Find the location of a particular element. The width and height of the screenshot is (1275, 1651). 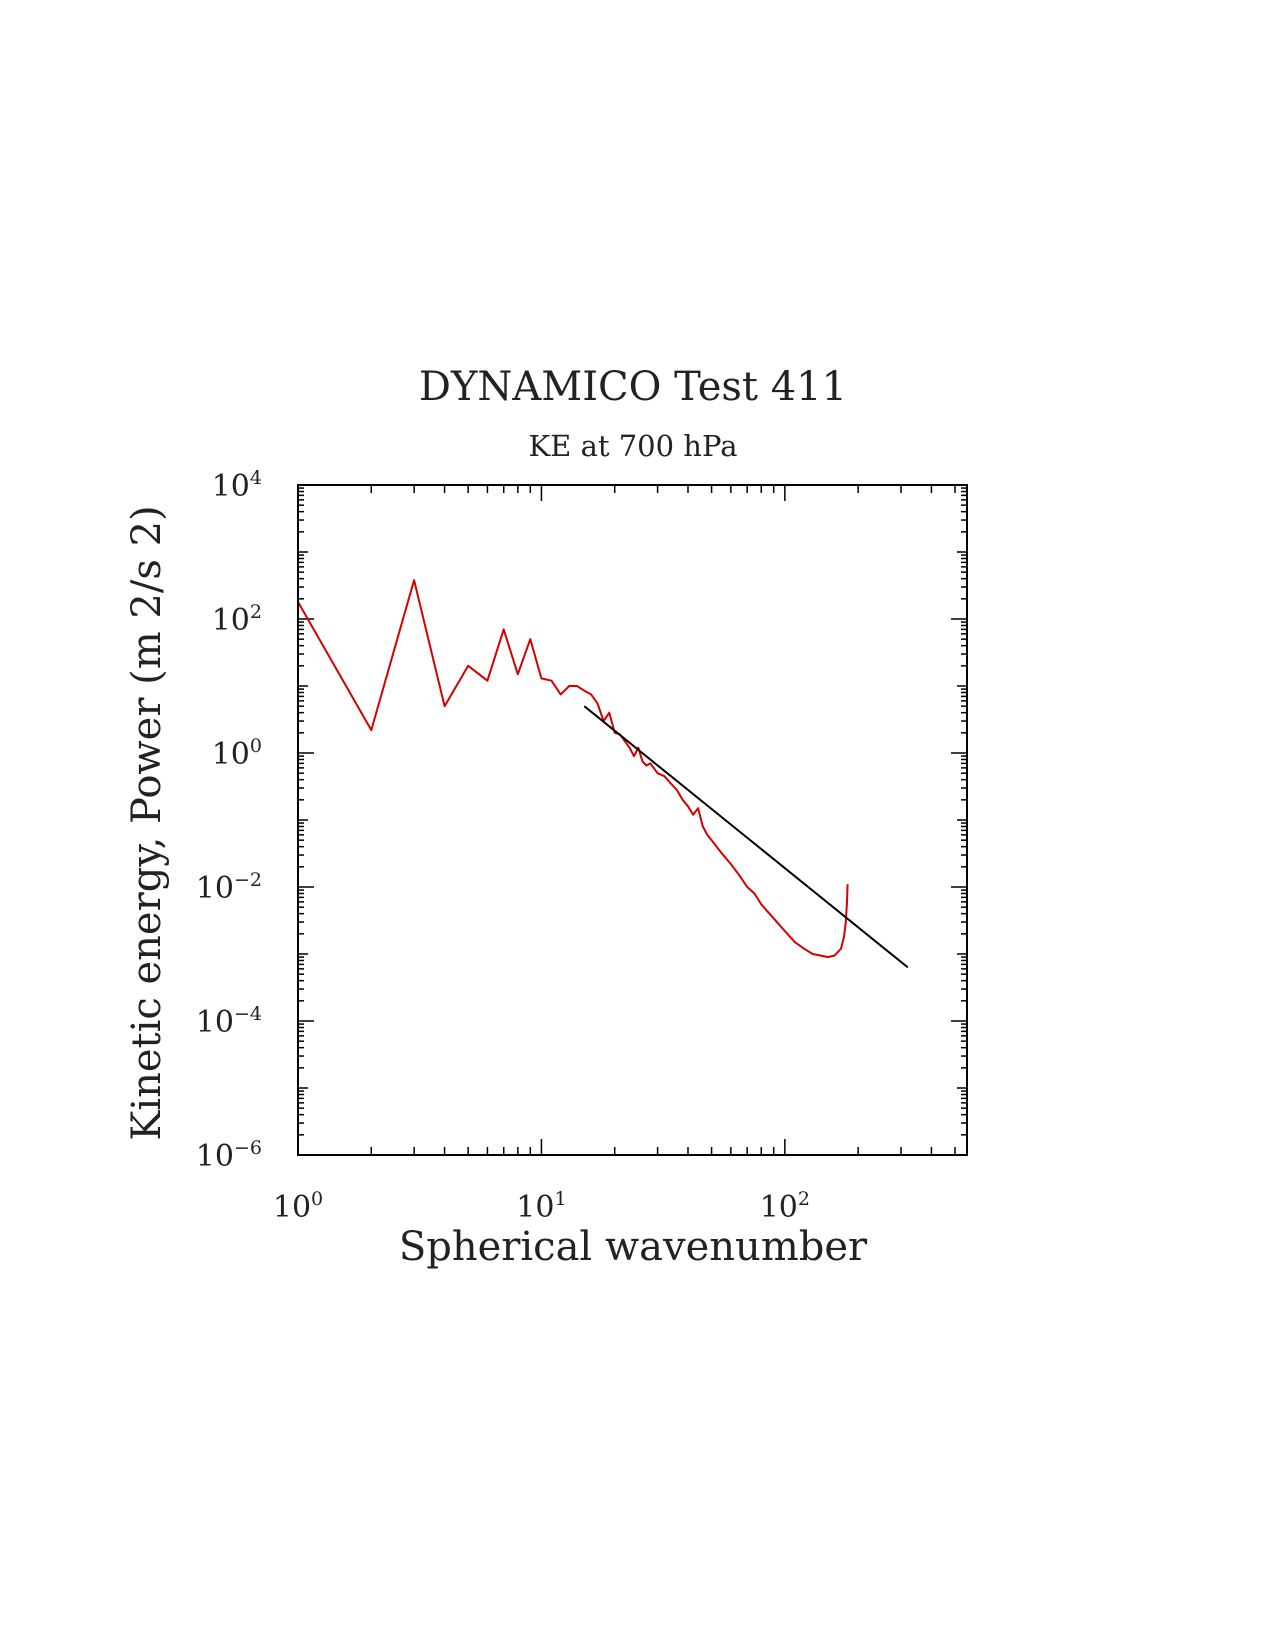

chart-title: DYNAMICO Test 411 is located at coordinates (633, 387).